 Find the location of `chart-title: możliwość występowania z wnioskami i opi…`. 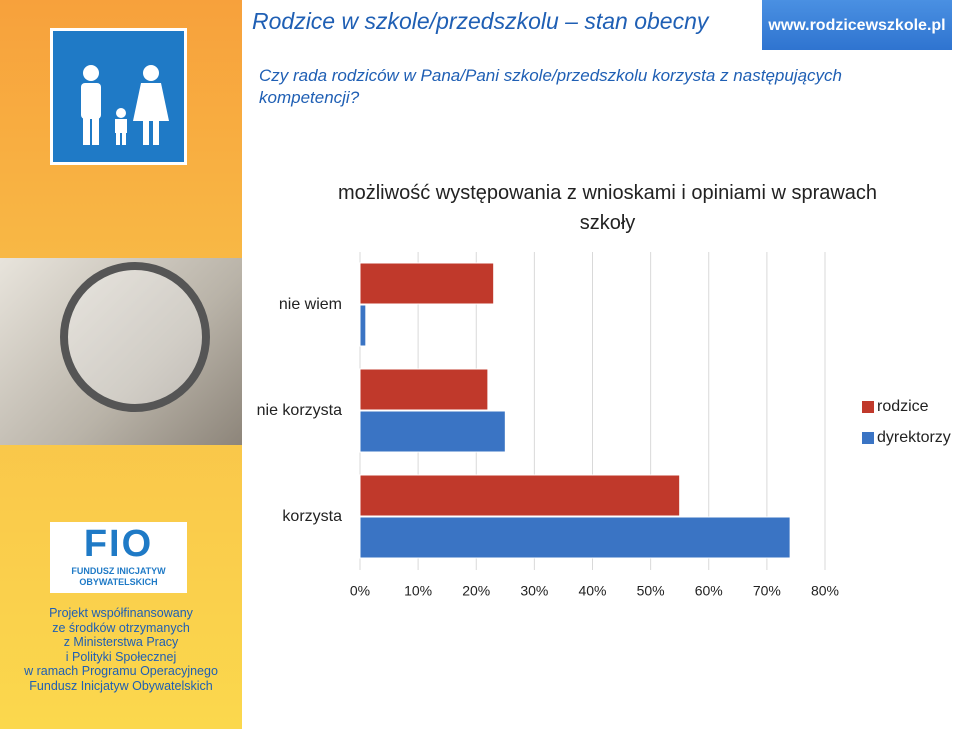

chart-title: możliwość występowania z wnioskami i opi… is located at coordinates (607, 208).